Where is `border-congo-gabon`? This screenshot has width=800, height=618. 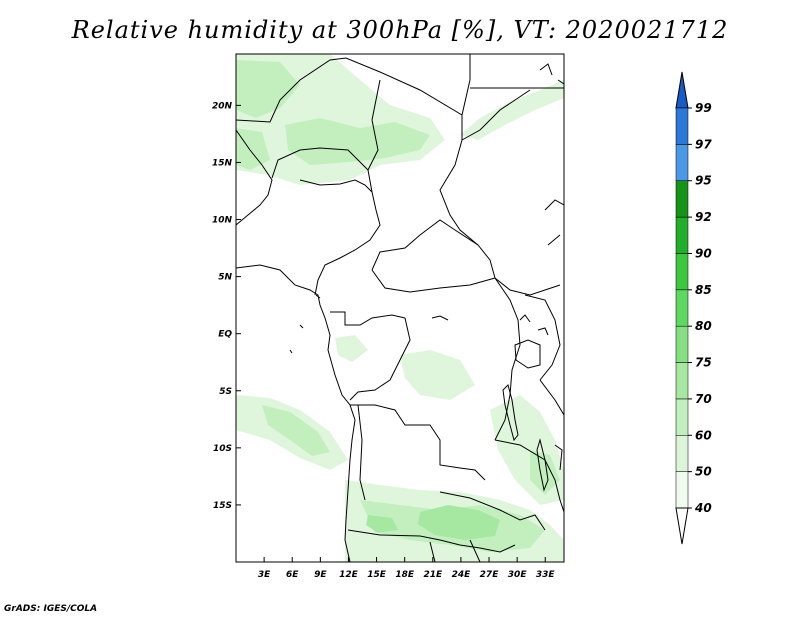
border-congo-gabon is located at coordinates (368, 318).